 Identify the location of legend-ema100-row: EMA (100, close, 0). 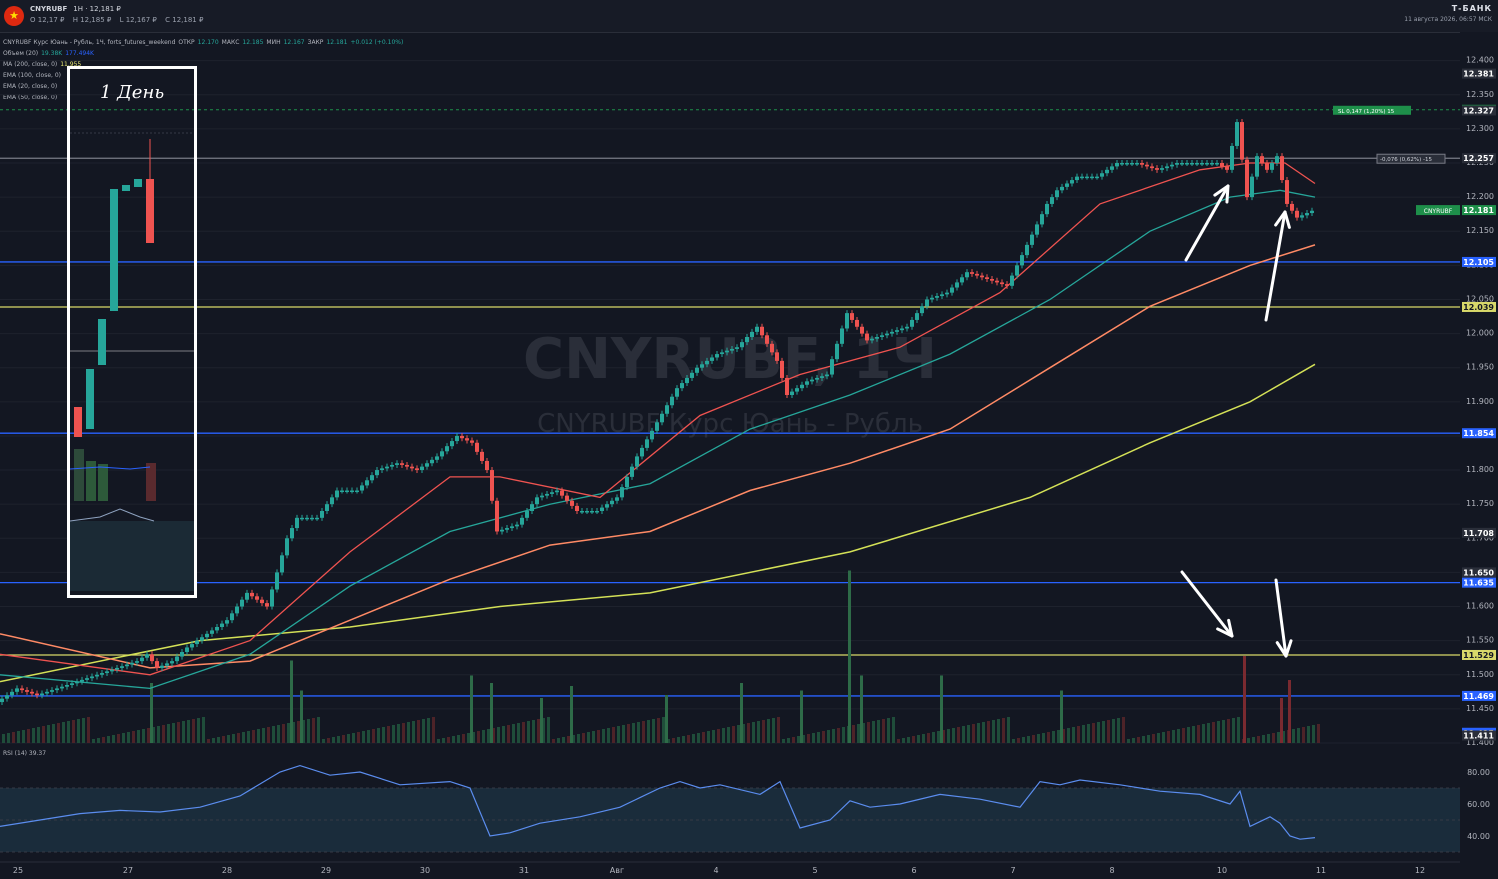
(32, 75).